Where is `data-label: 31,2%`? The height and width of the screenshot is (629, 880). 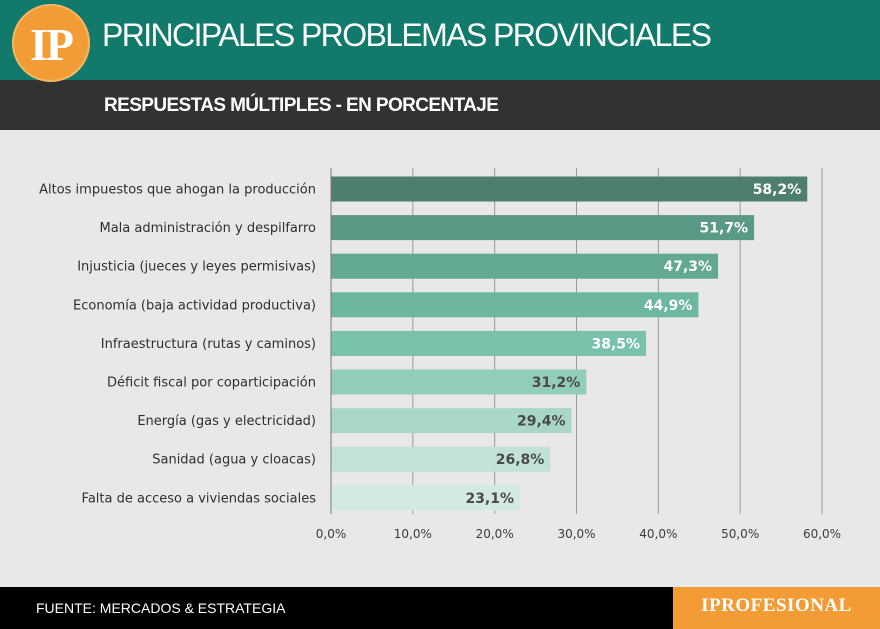 data-label: 31,2% is located at coordinates (556, 383).